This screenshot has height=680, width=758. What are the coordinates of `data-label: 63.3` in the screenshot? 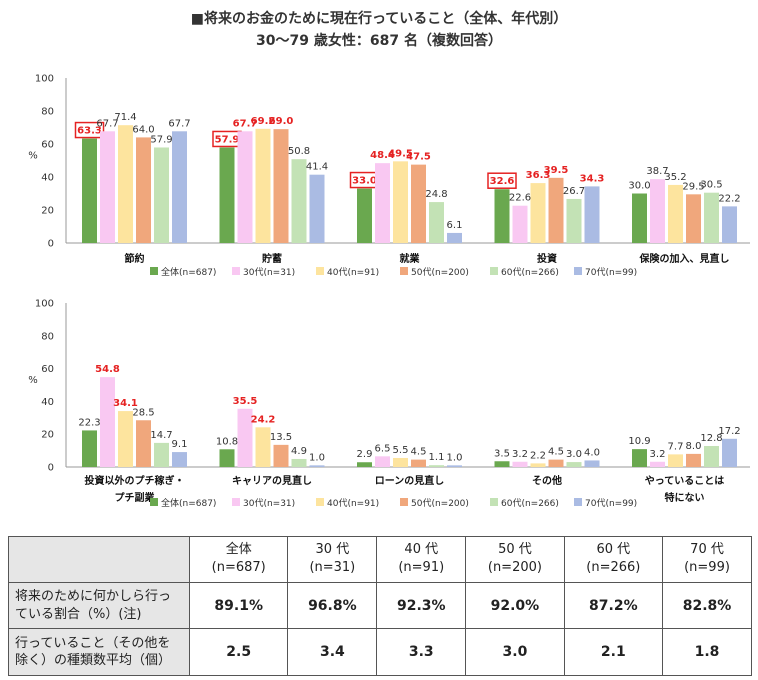 It's located at (89, 131).